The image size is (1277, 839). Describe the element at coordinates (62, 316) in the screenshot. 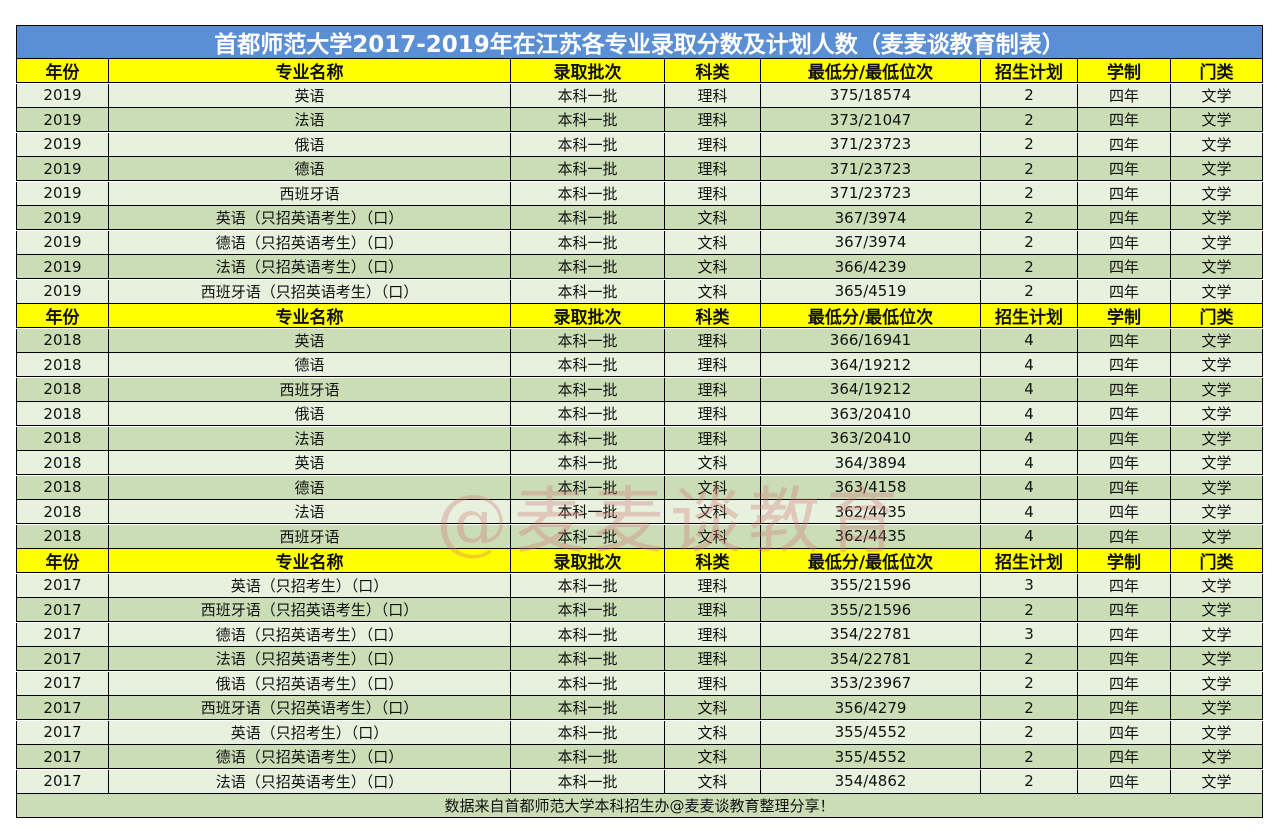

I see `header-year: 年份` at that location.